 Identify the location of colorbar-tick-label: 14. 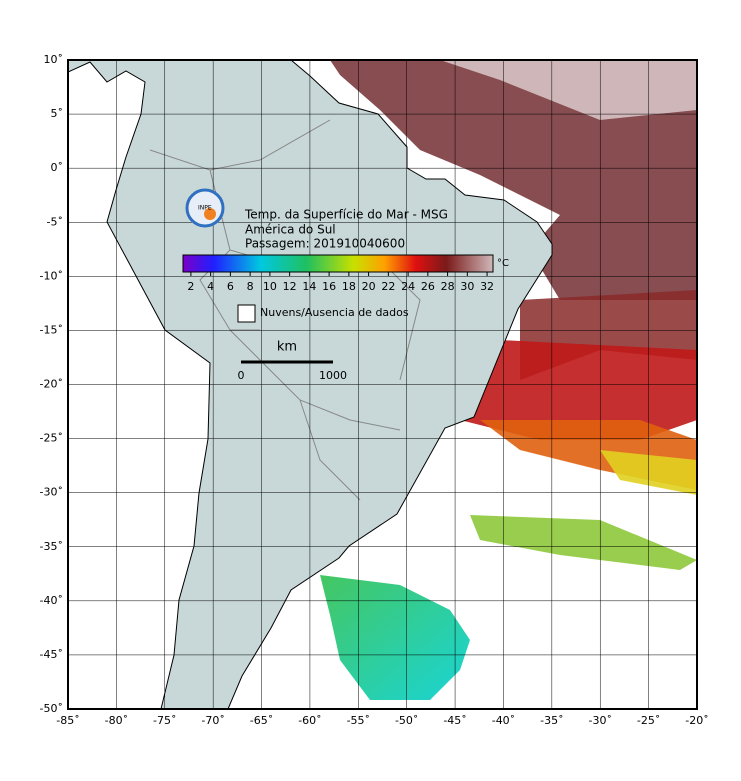
(309, 286).